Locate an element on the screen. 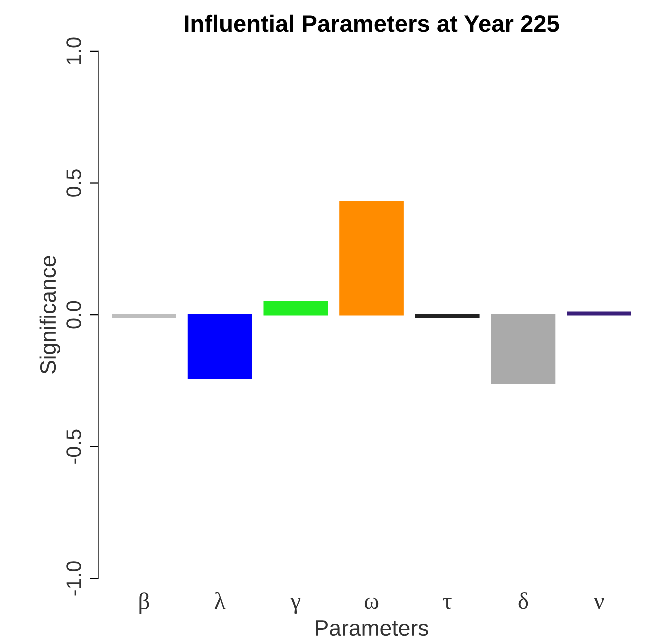 The width and height of the screenshot is (658, 643). y-tick-label: -0.5 is located at coordinates (74, 447).